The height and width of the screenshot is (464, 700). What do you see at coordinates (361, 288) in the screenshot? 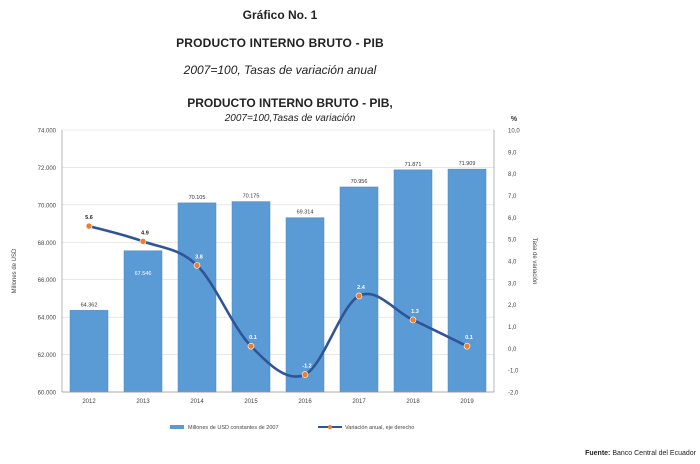
I see `line-data-label: 2.4` at bounding box center [361, 288].